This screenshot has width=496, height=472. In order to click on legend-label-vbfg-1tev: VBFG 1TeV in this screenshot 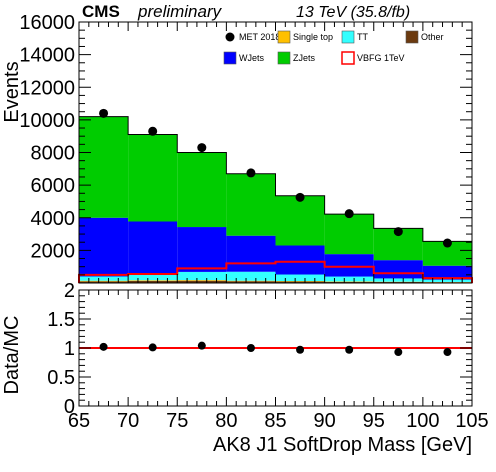, I will do `click(381, 58)`.